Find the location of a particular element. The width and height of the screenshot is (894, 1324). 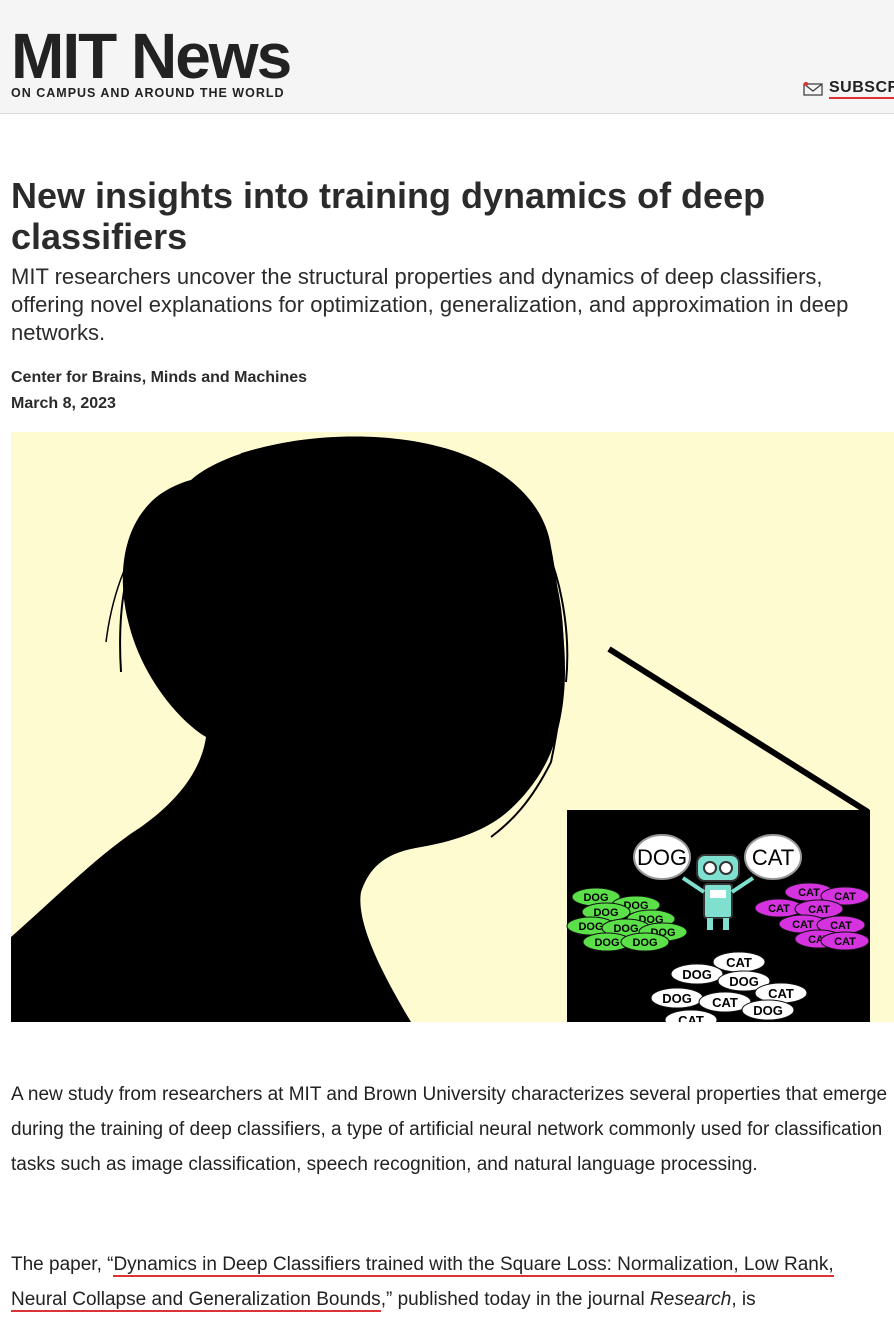

site-tagline: ON CAMPUS AND AROUND THE WORLD is located at coordinates (148, 93).